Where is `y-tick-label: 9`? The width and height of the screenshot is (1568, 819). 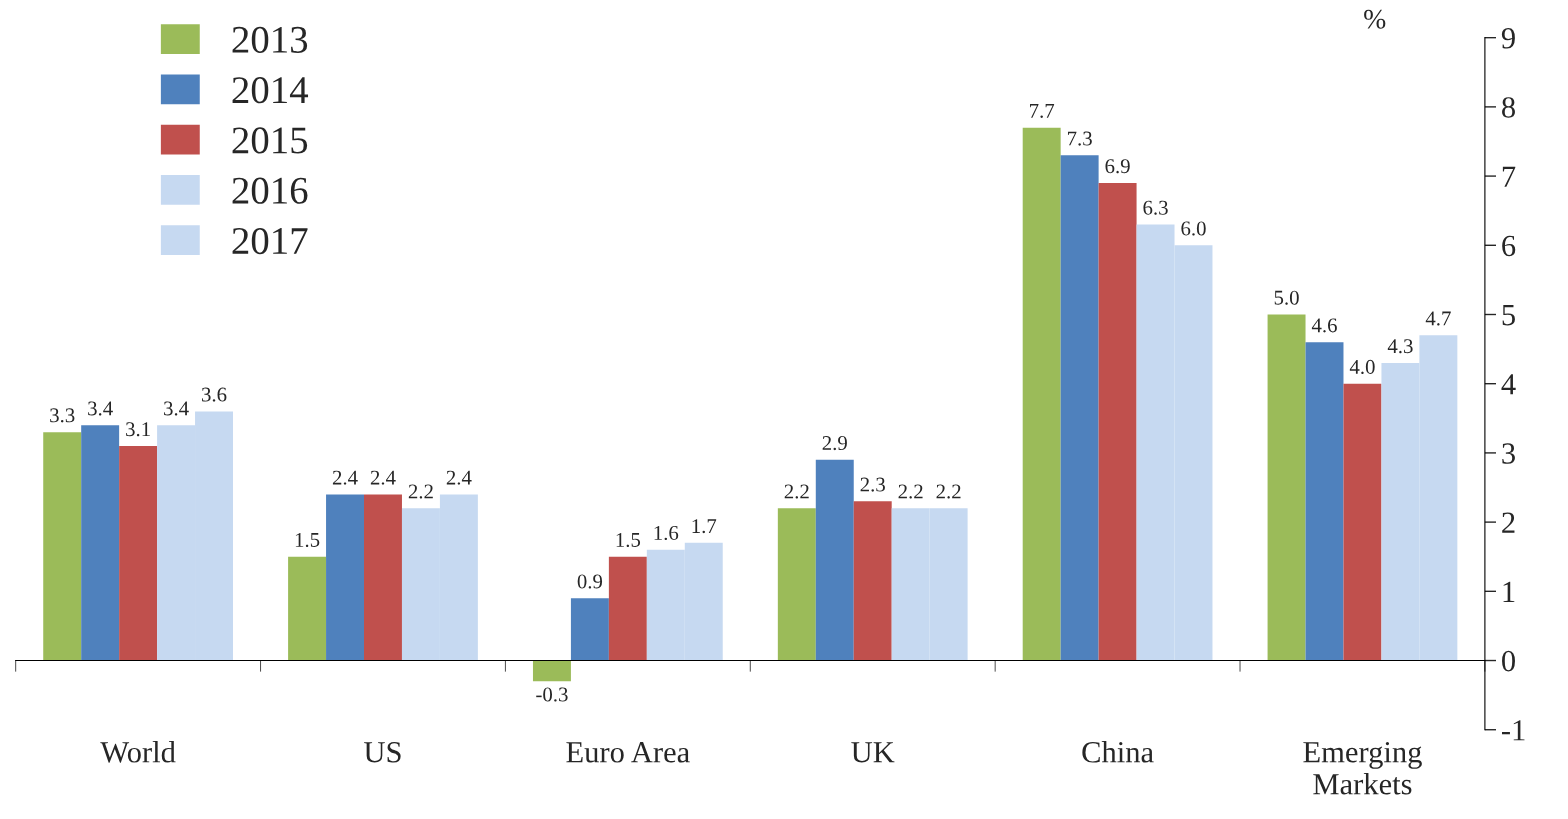
y-tick-label: 9 is located at coordinates (1508, 38).